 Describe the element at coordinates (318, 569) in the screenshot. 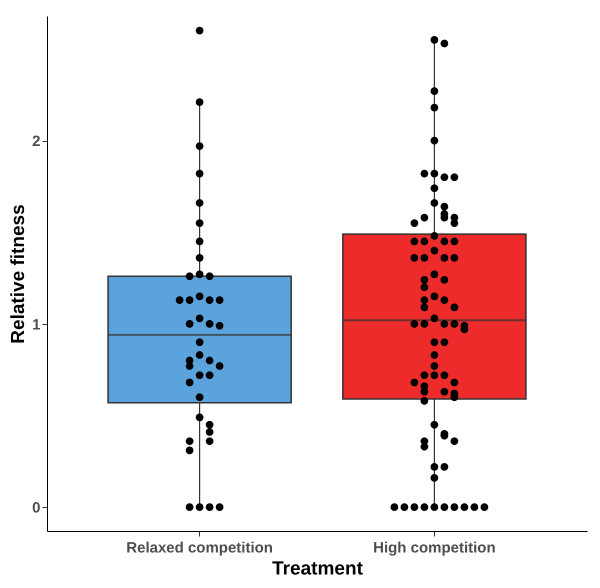

I see `x-axis-title: Treatment` at that location.